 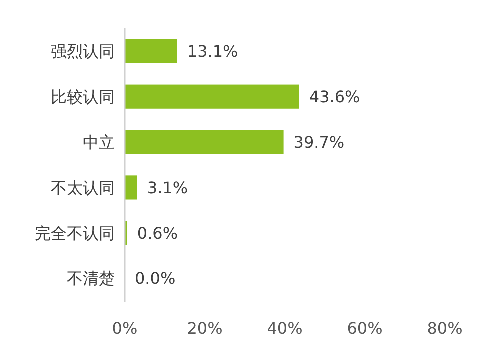 I want to click on data-label: 0.0%, so click(x=155, y=278).